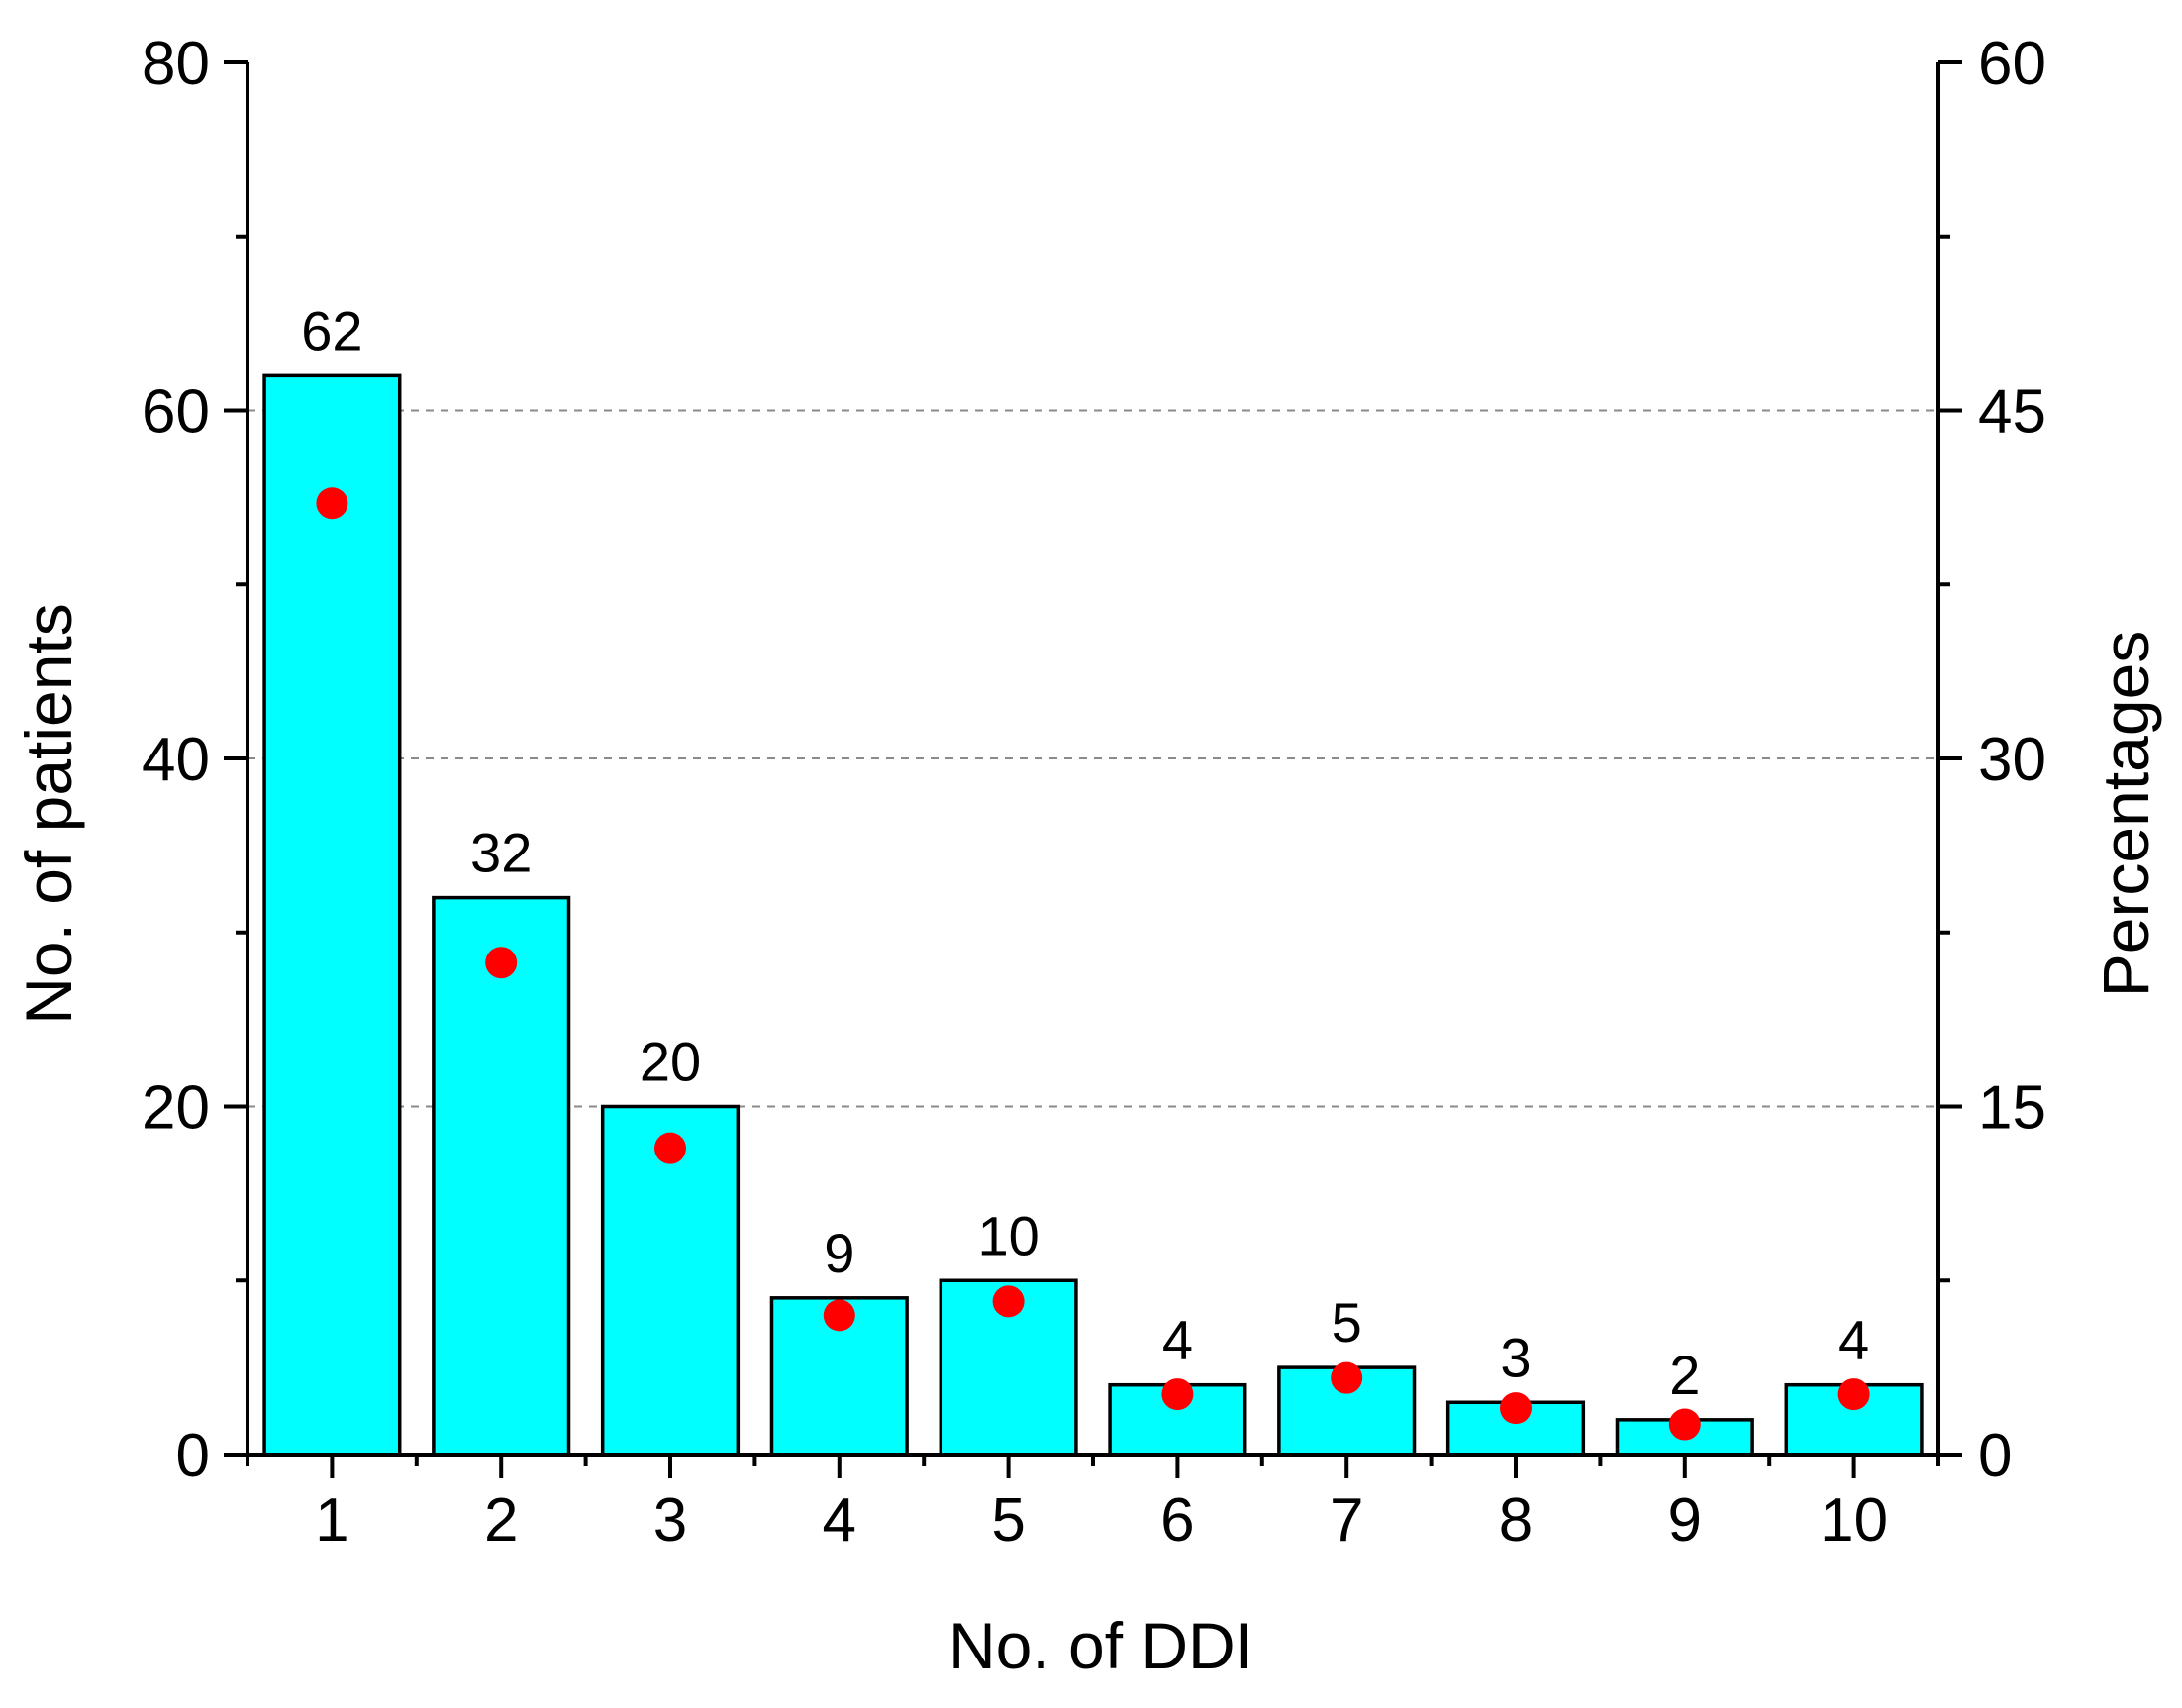 The height and width of the screenshot is (1708, 2182). Describe the element at coordinates (48, 814) in the screenshot. I see `y-axis-title: No. of patients` at that location.